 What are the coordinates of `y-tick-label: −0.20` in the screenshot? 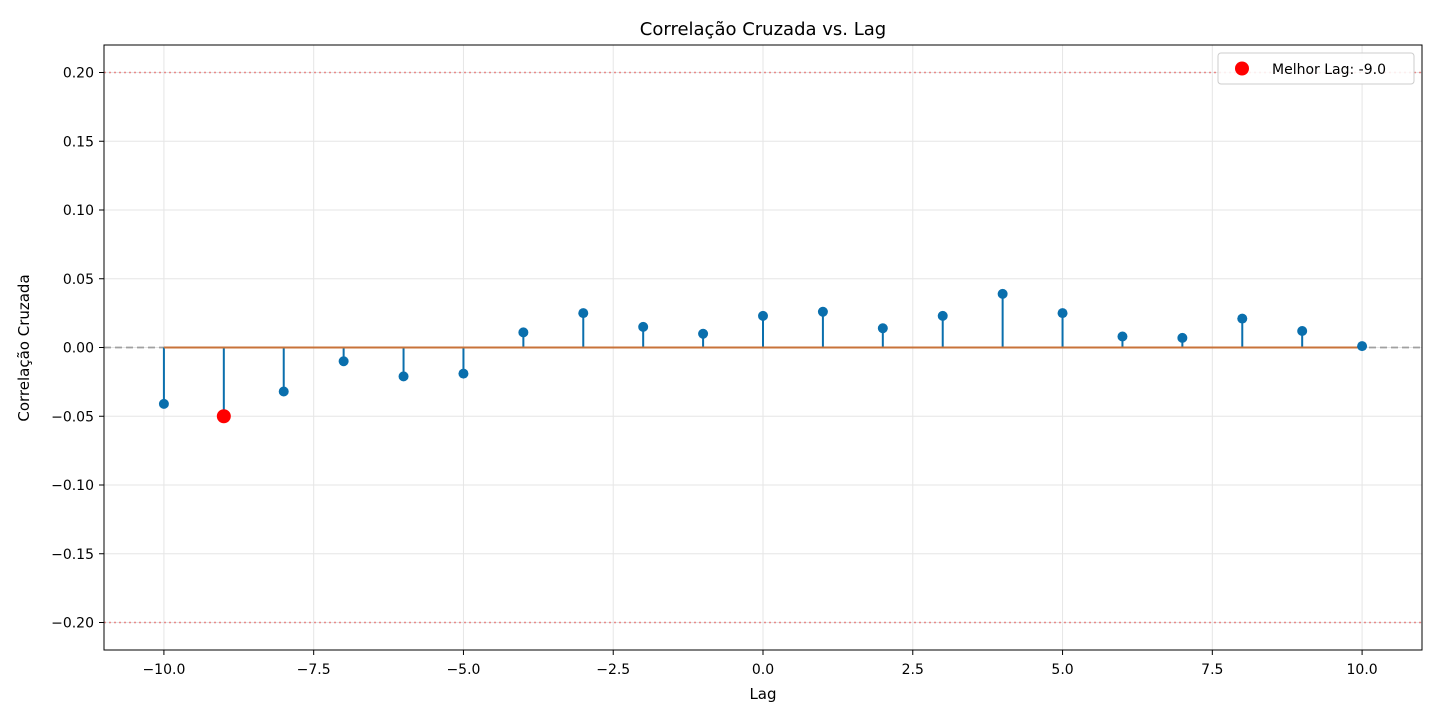 It's located at (72, 624).